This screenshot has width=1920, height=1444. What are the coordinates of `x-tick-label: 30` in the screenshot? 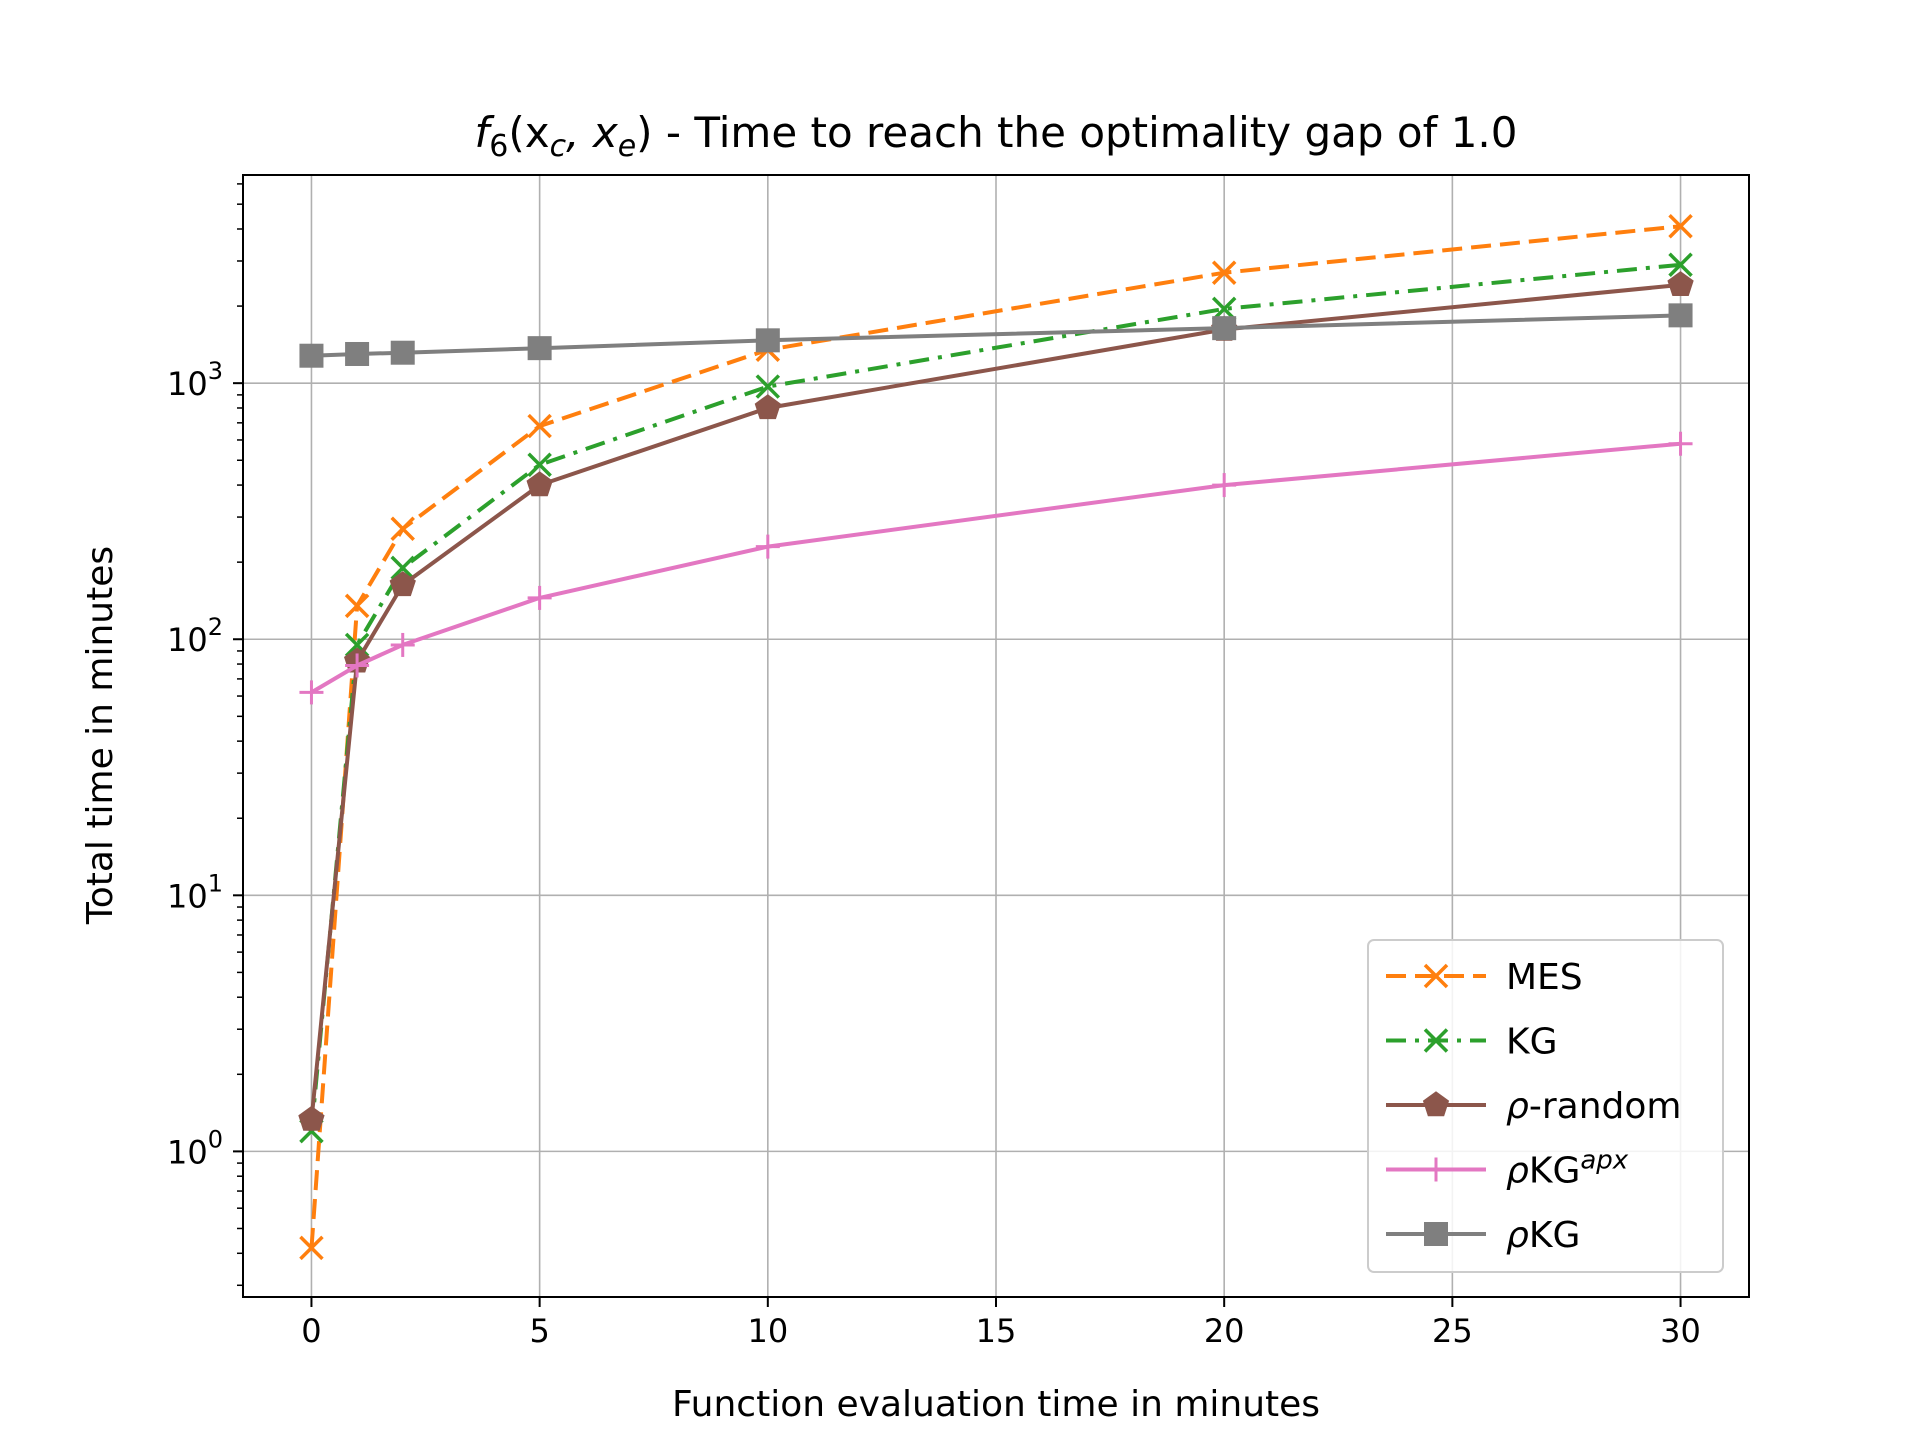 It's located at (1680, 1331).